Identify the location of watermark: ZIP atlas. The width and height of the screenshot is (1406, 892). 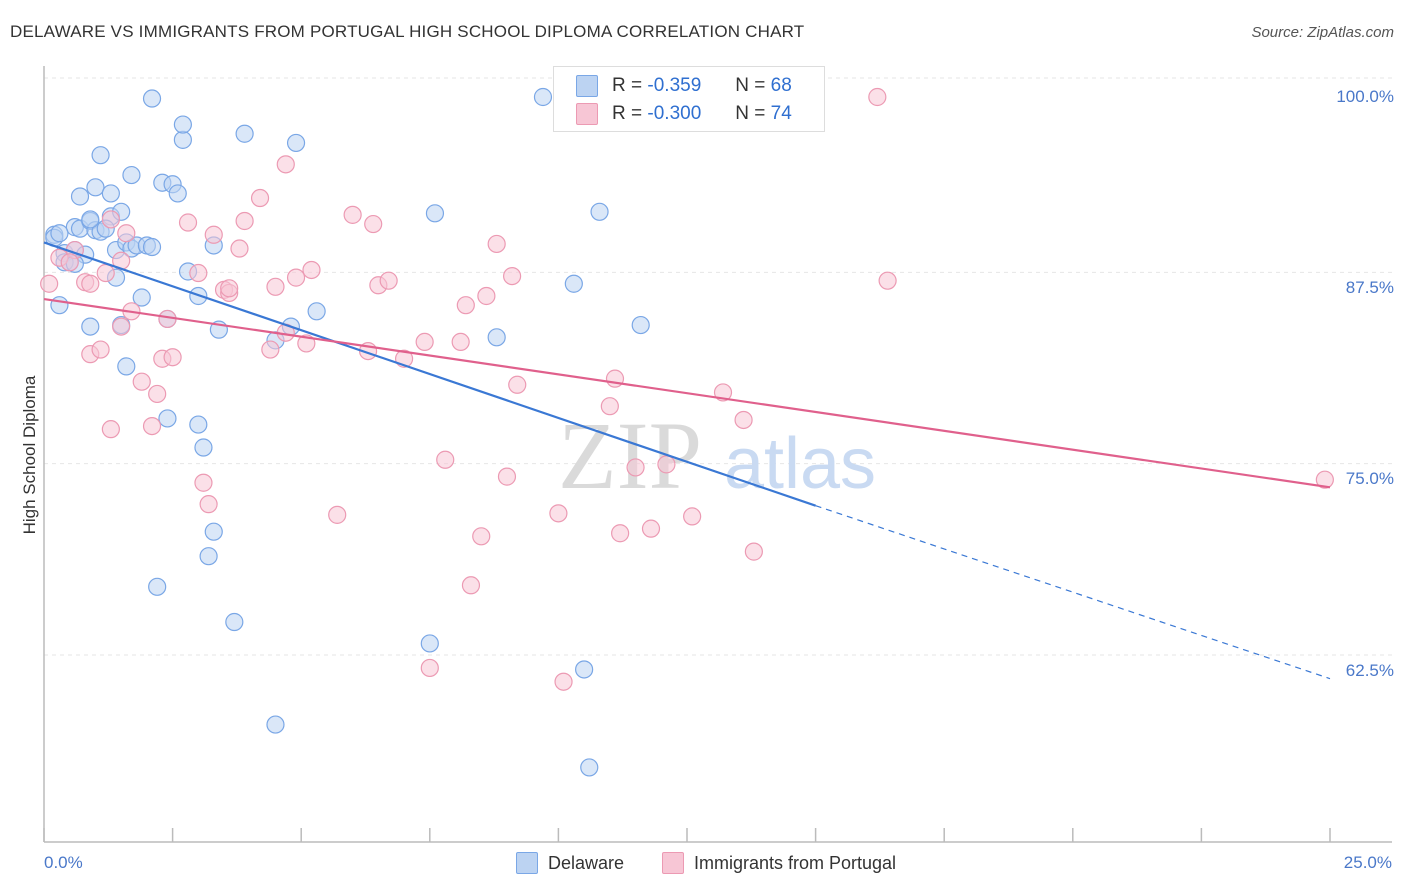
(717, 455).